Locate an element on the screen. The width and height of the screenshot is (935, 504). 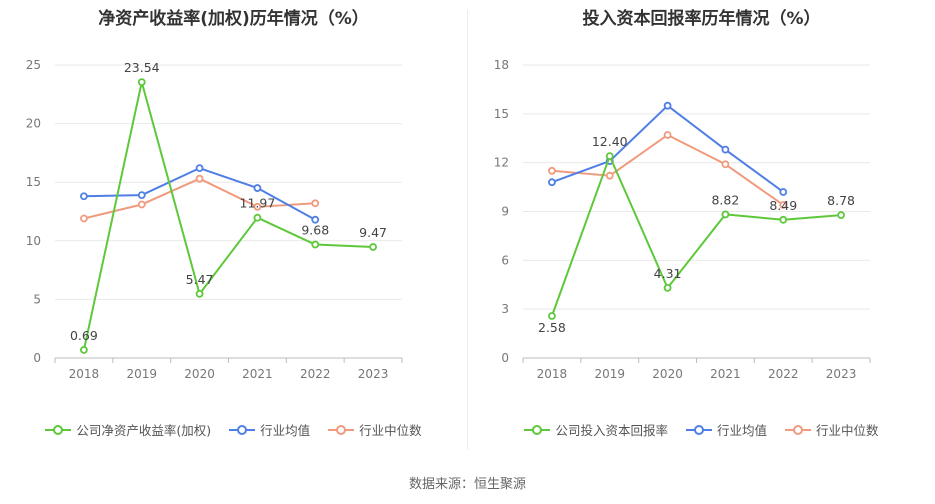
company-series-line is located at coordinates (696, 236).